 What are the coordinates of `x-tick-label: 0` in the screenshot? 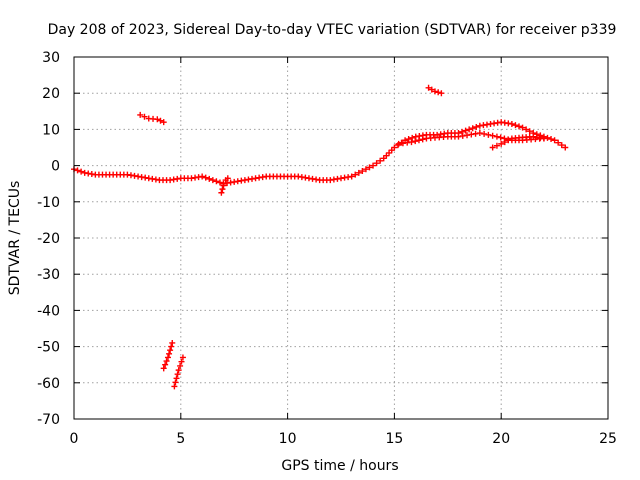 It's located at (74, 439).